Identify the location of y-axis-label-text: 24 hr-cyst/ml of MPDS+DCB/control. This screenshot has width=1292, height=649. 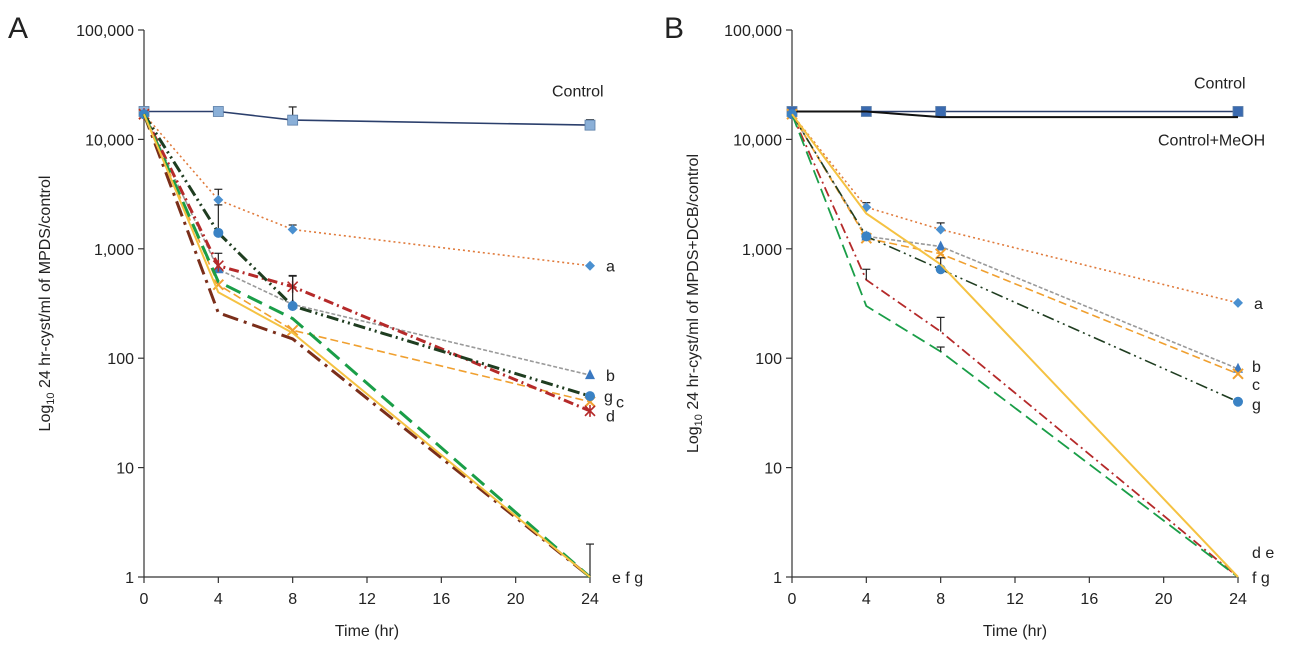
(693, 284).